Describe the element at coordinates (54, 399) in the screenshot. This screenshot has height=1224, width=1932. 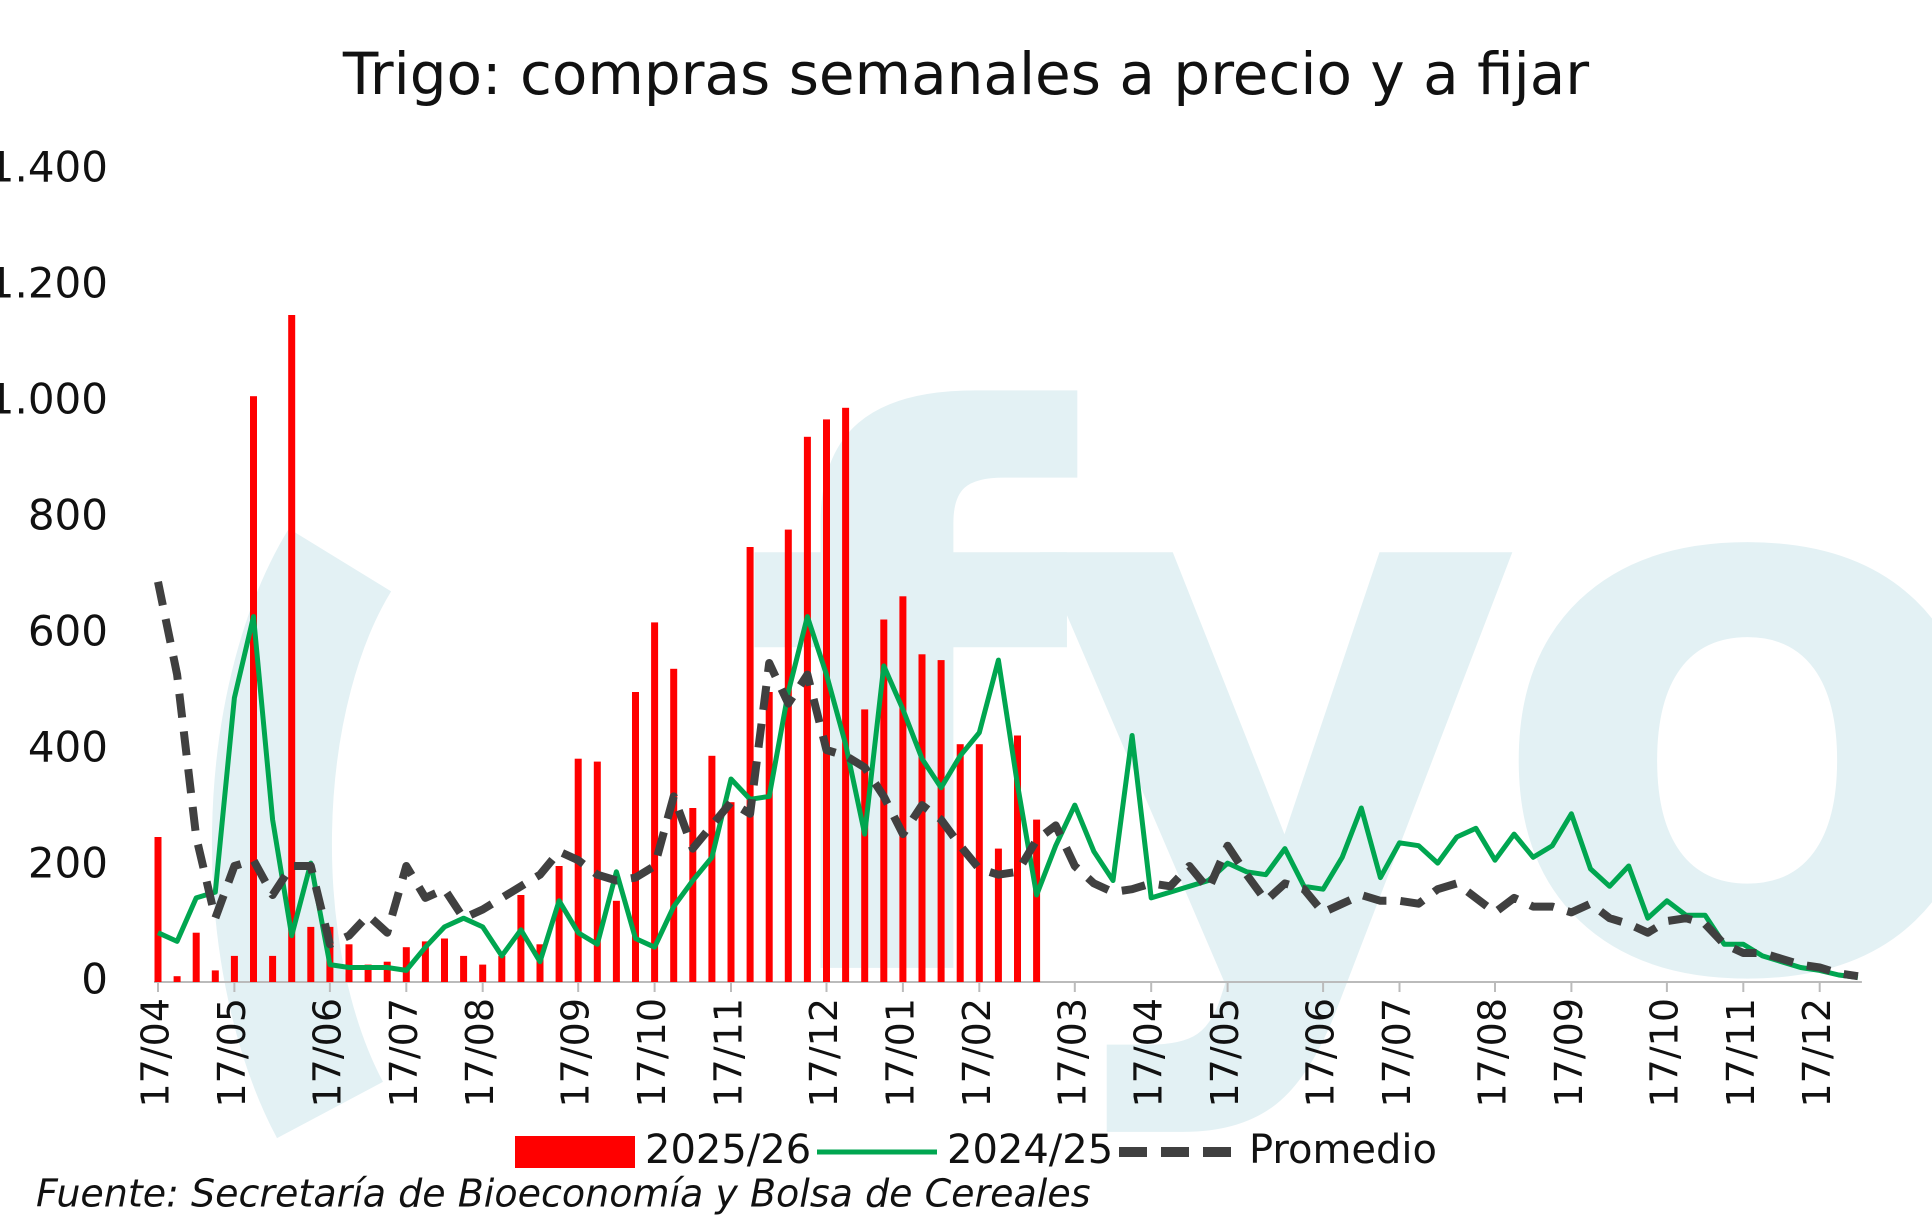
I see `y-tick-label: 1.000` at that location.